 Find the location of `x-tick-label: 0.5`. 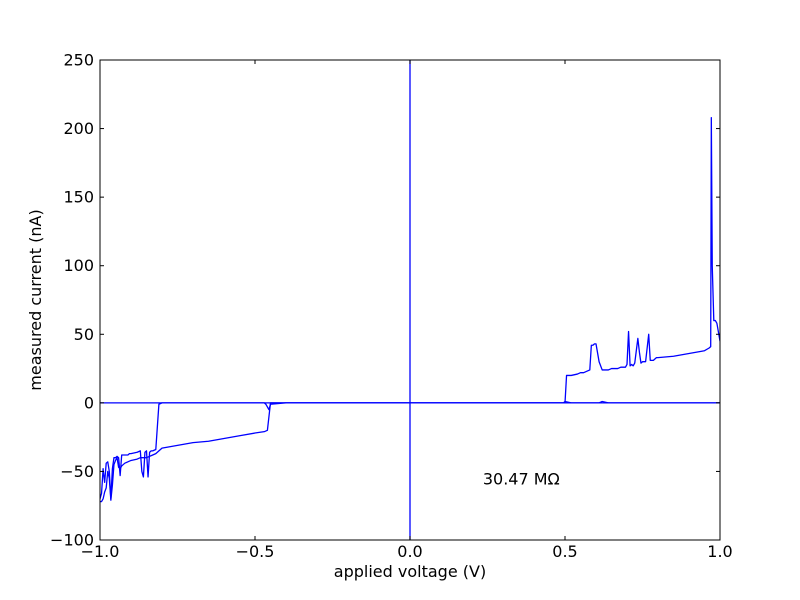

x-tick-label: 0.5 is located at coordinates (564, 551).